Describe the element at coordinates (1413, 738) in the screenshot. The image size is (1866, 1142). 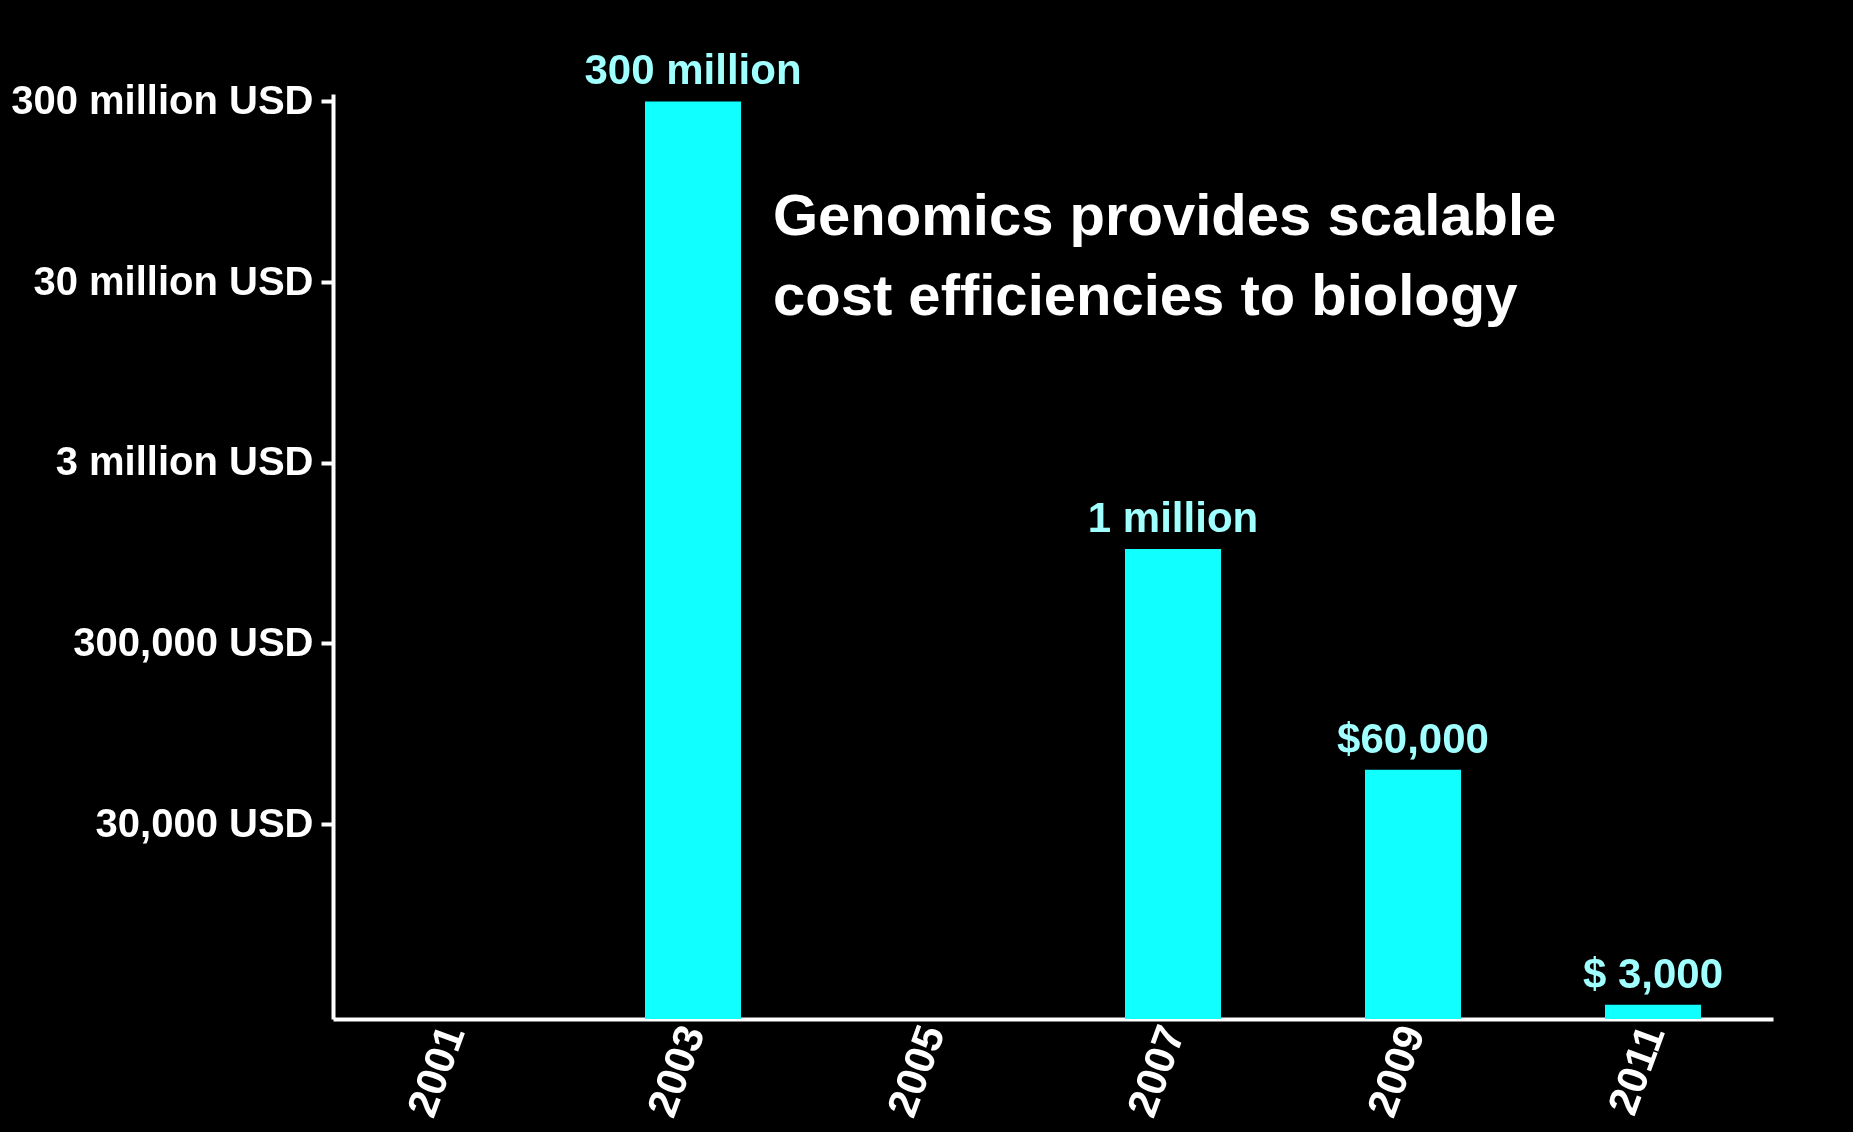
I see `data-label: $60,000` at that location.